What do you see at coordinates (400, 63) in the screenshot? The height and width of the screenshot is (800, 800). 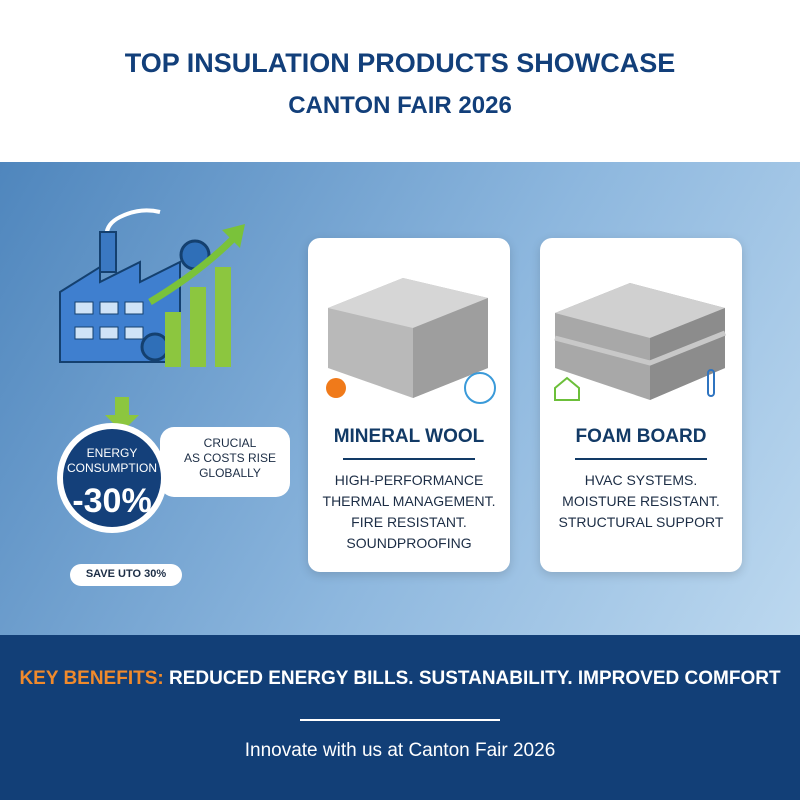 I see `title: TOP INSULATION PRODUCTS SHOWCASE` at bounding box center [400, 63].